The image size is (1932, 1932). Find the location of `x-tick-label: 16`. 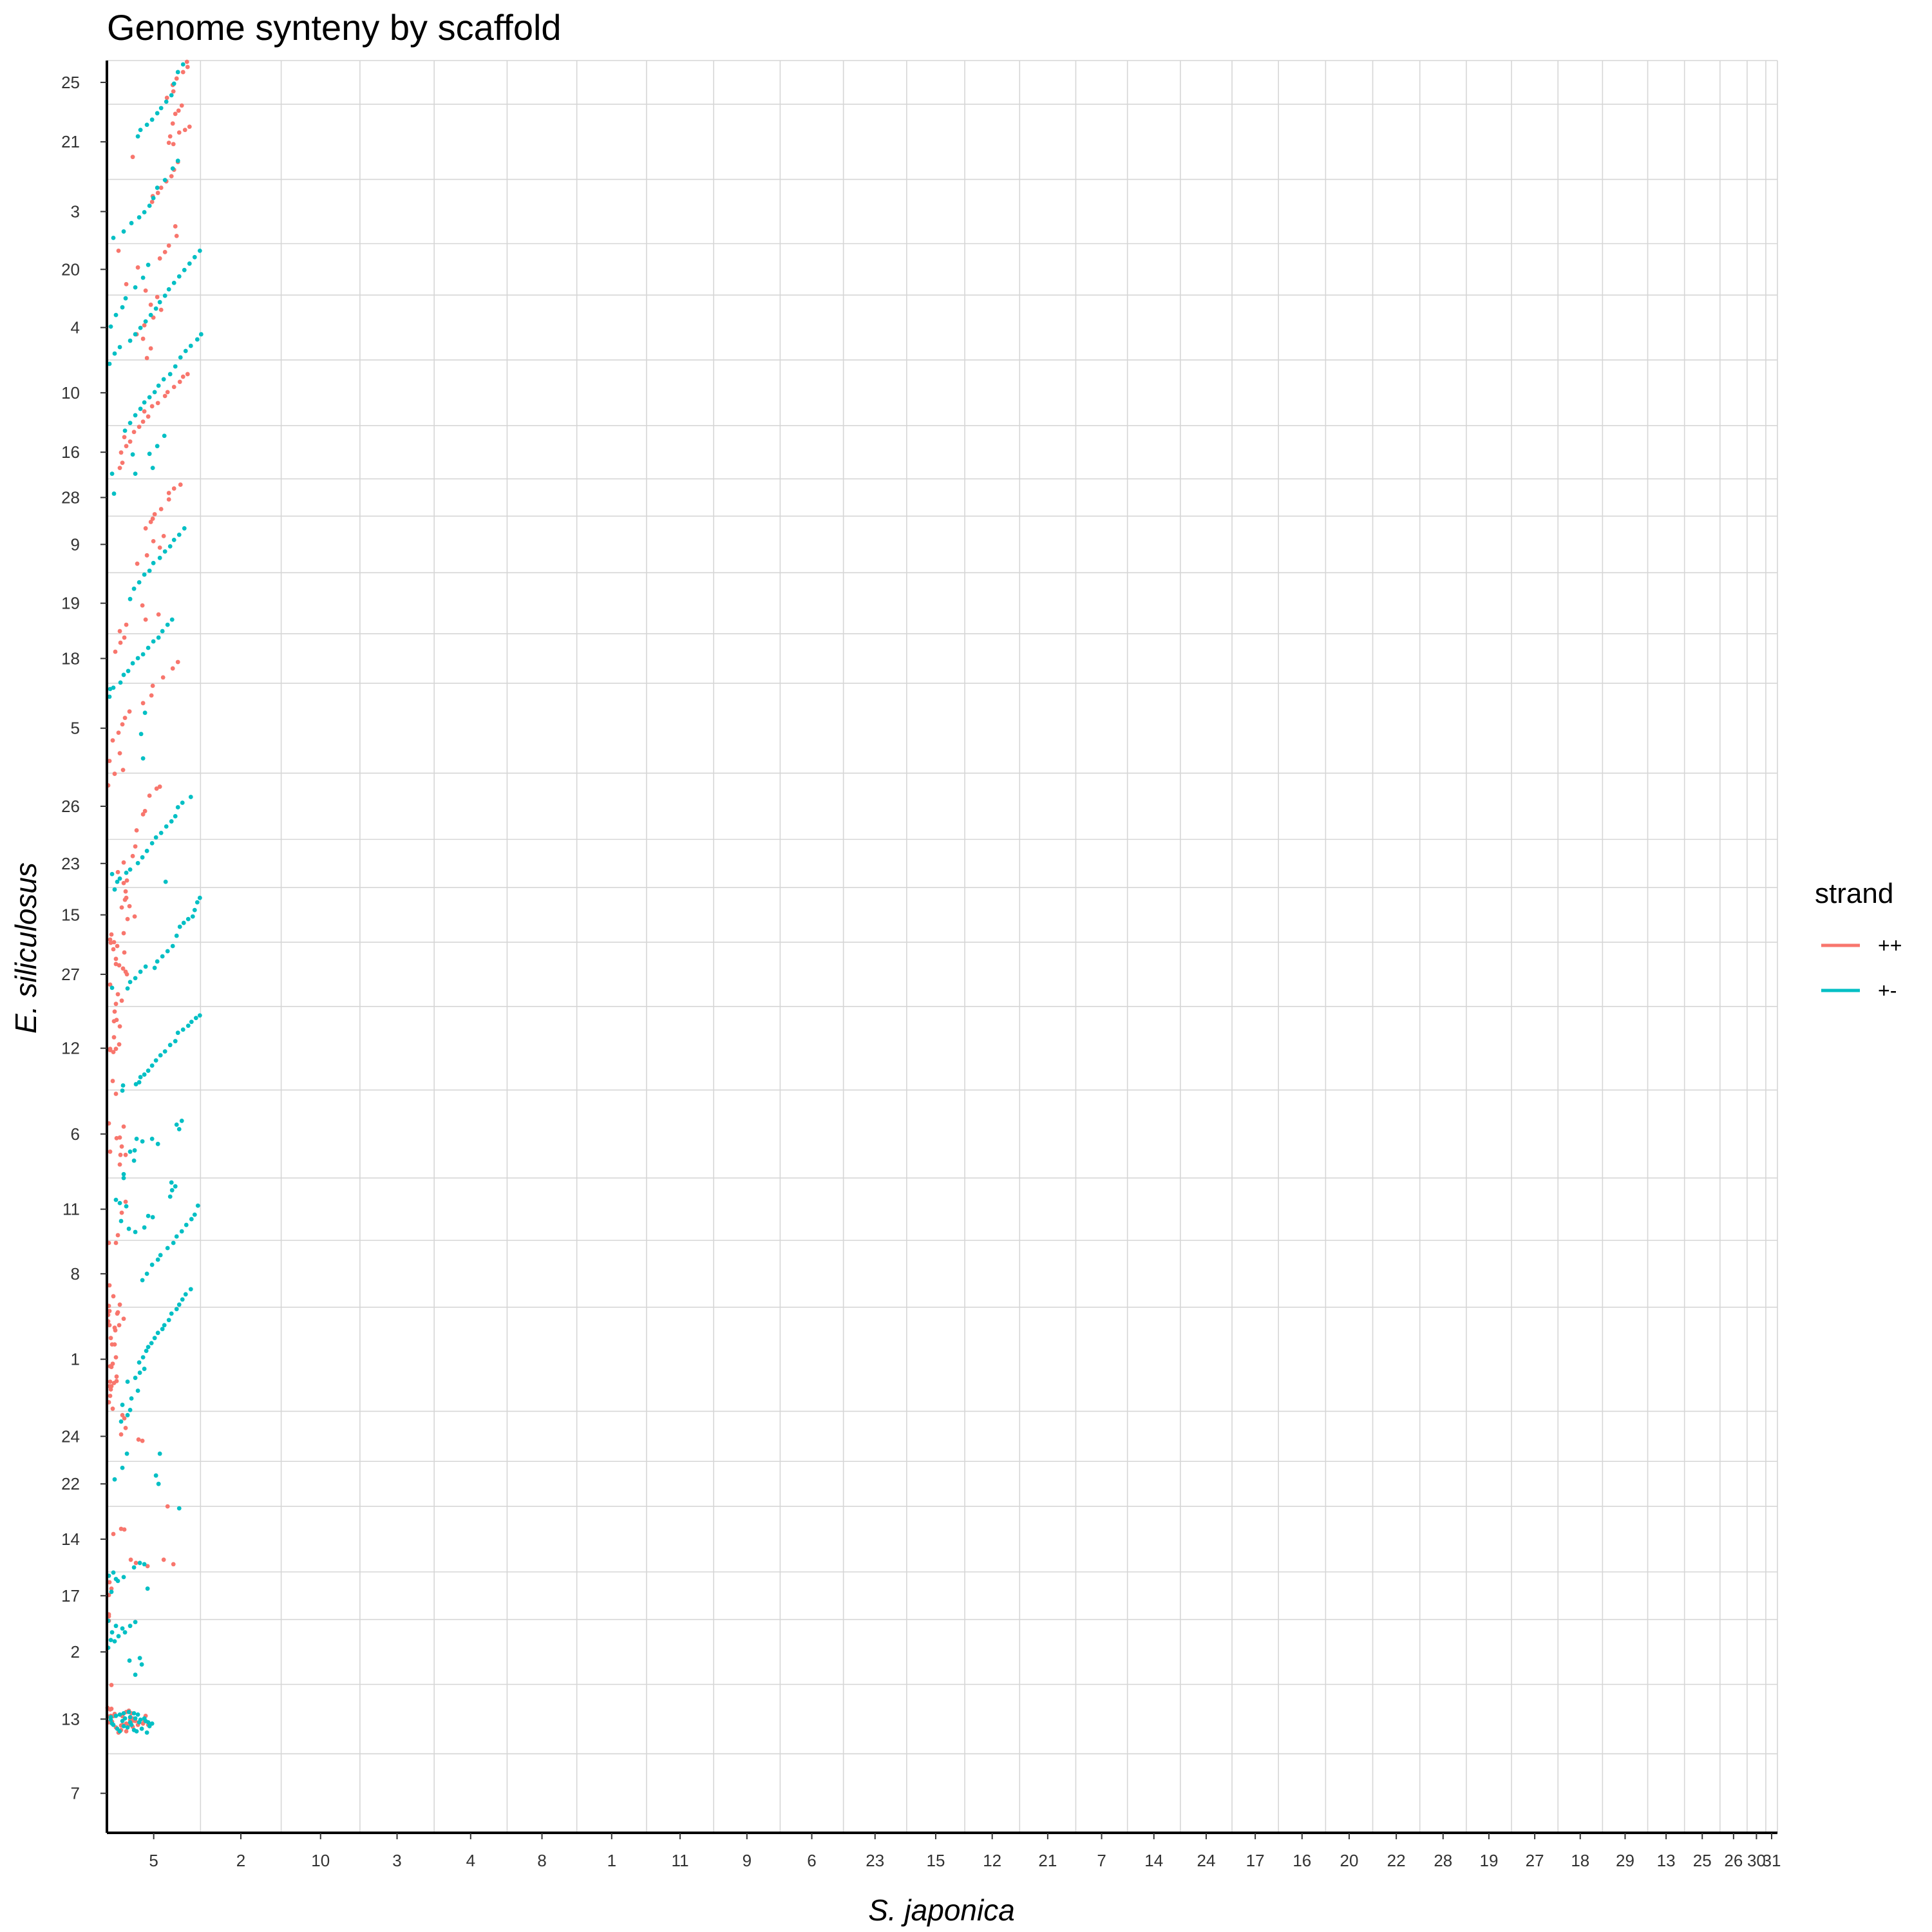

x-tick-label: 16 is located at coordinates (1302, 1861).